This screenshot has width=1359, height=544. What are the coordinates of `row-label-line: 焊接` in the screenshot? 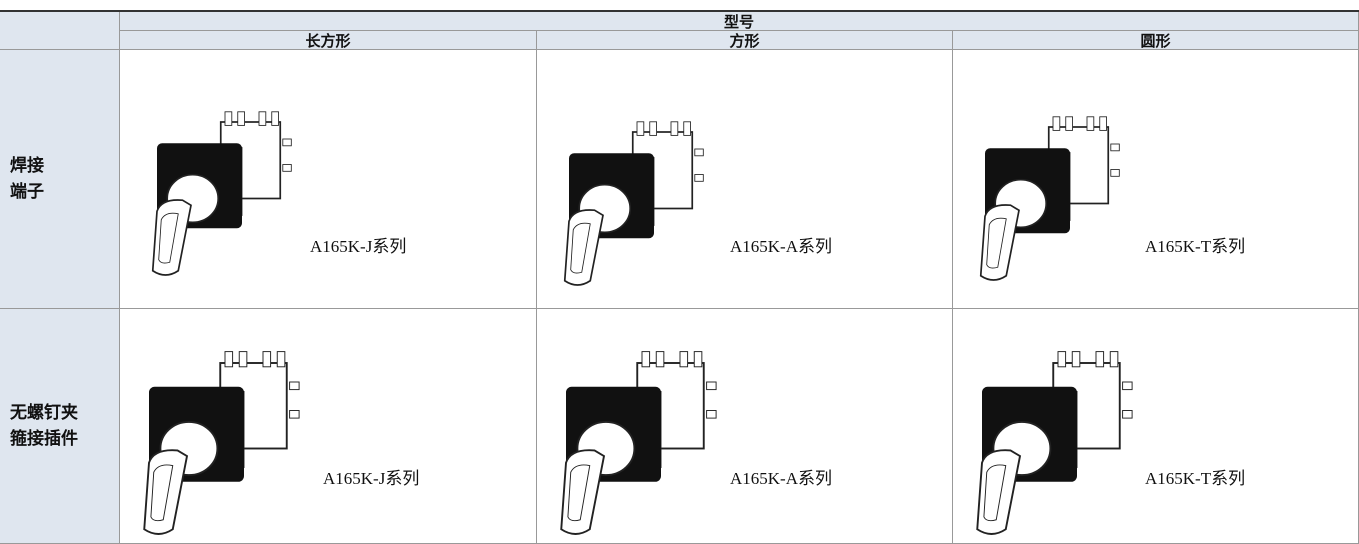 It's located at (27, 166).